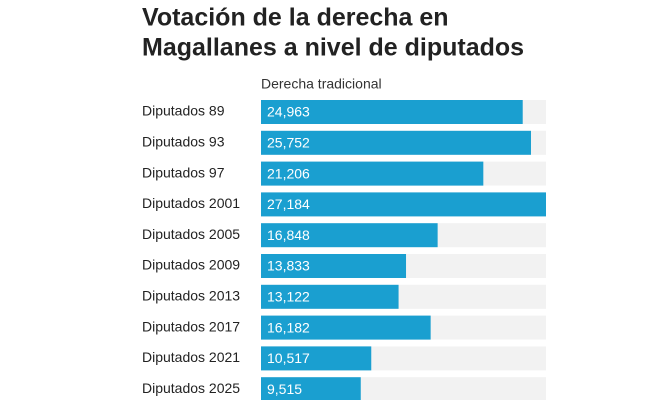 The width and height of the screenshot is (667, 400). I want to click on y-tick-label: Diputados 97, so click(183, 172).